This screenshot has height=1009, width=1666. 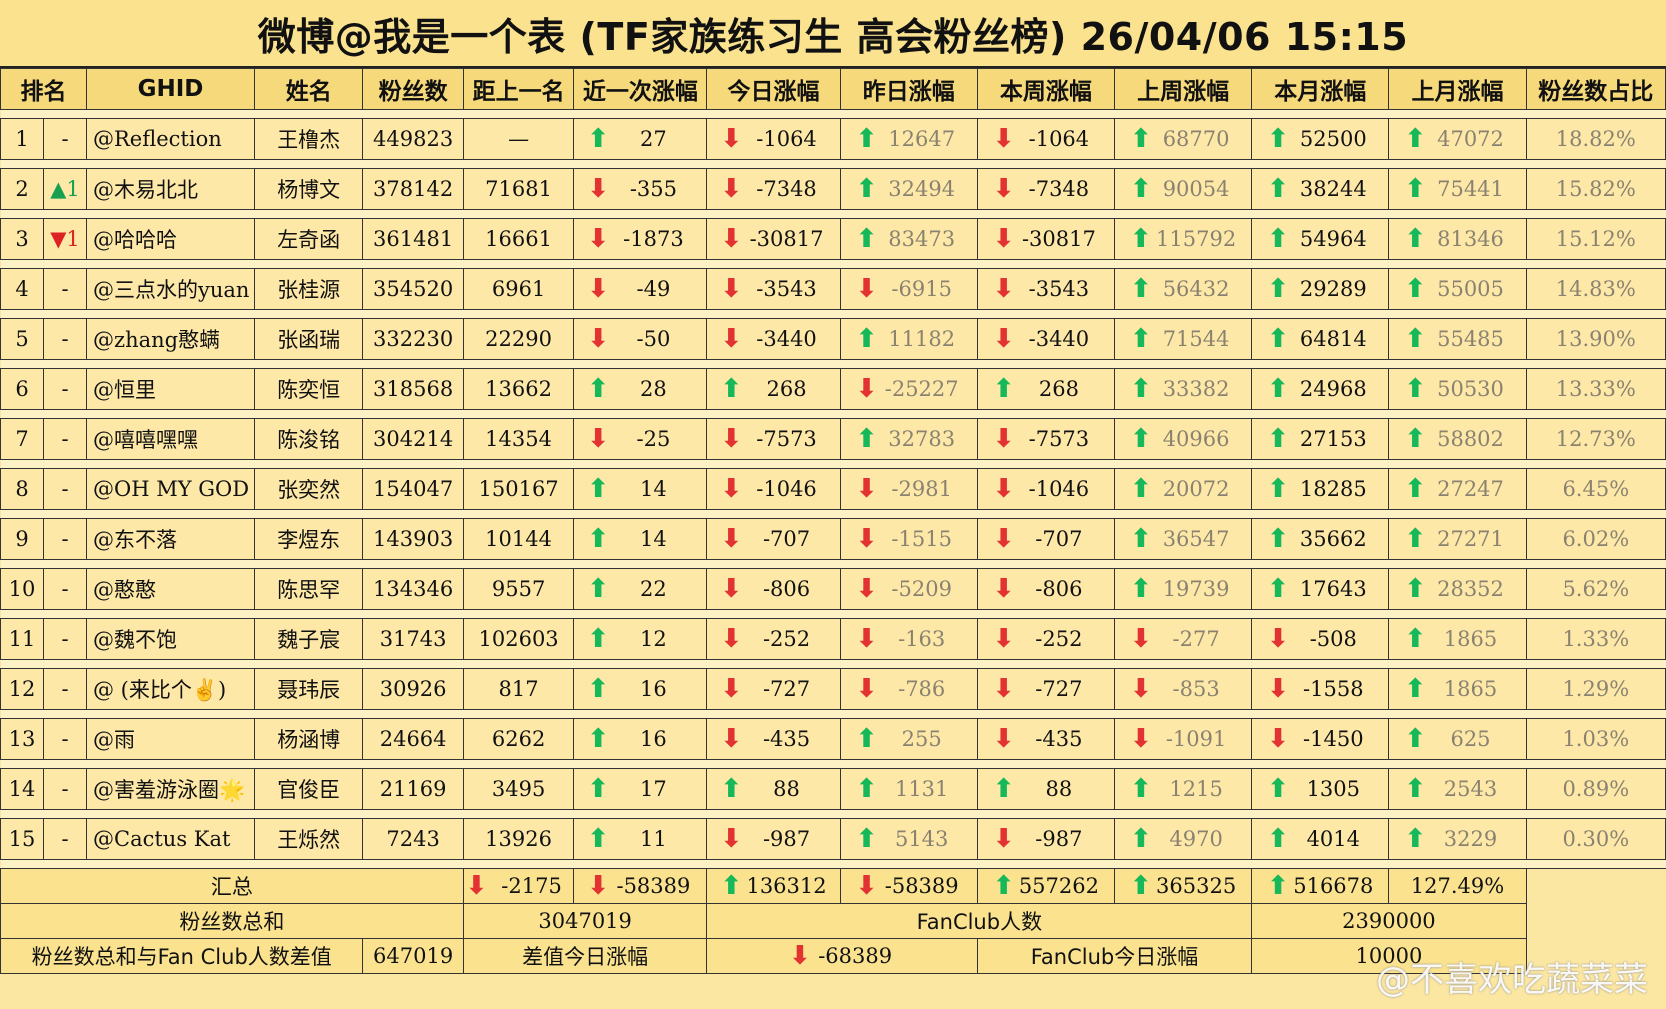 What do you see at coordinates (170, 589) in the screenshot?
I see `ghid-cell: @憨憨` at bounding box center [170, 589].